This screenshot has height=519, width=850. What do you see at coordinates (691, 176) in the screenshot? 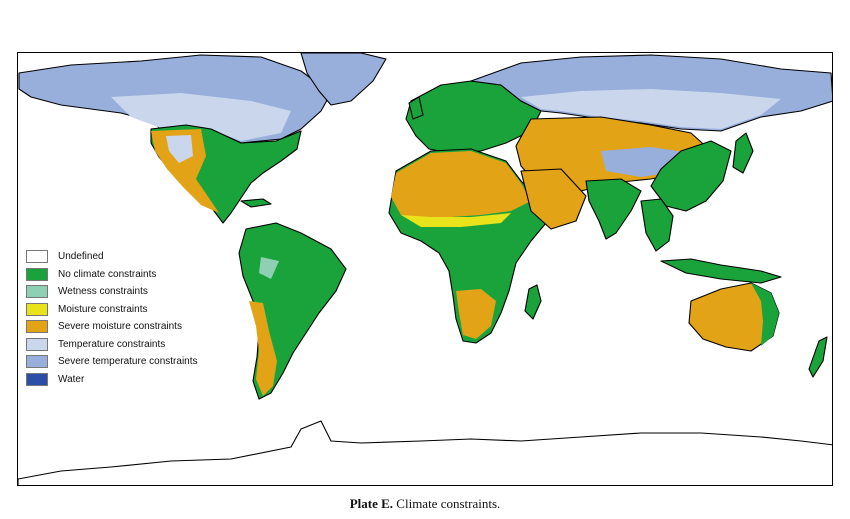
I see `east-asia` at bounding box center [691, 176].